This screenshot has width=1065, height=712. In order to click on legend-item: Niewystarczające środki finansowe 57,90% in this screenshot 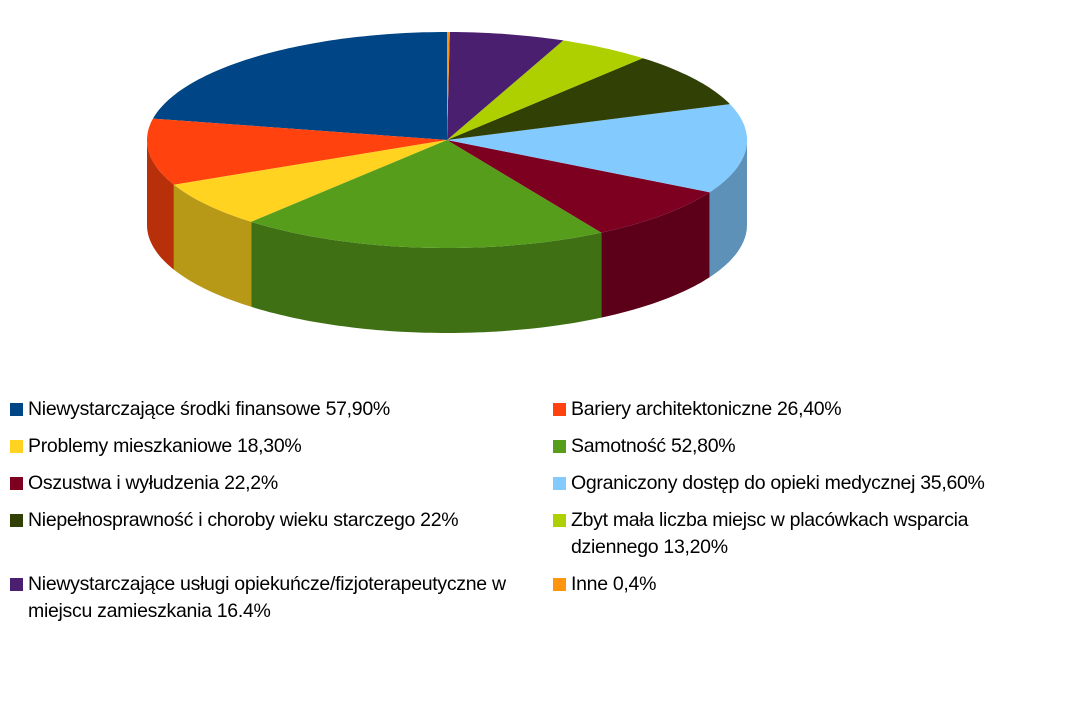, I will do `click(281, 409)`.